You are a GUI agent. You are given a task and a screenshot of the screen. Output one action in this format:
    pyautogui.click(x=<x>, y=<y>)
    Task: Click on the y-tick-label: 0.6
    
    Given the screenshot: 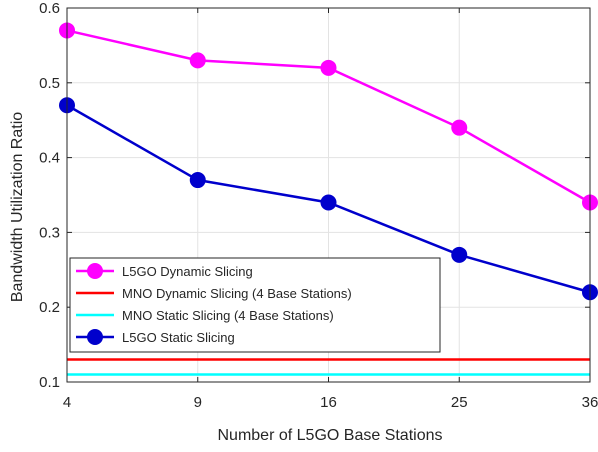 What is the action you would take?
    pyautogui.click(x=49, y=8)
    